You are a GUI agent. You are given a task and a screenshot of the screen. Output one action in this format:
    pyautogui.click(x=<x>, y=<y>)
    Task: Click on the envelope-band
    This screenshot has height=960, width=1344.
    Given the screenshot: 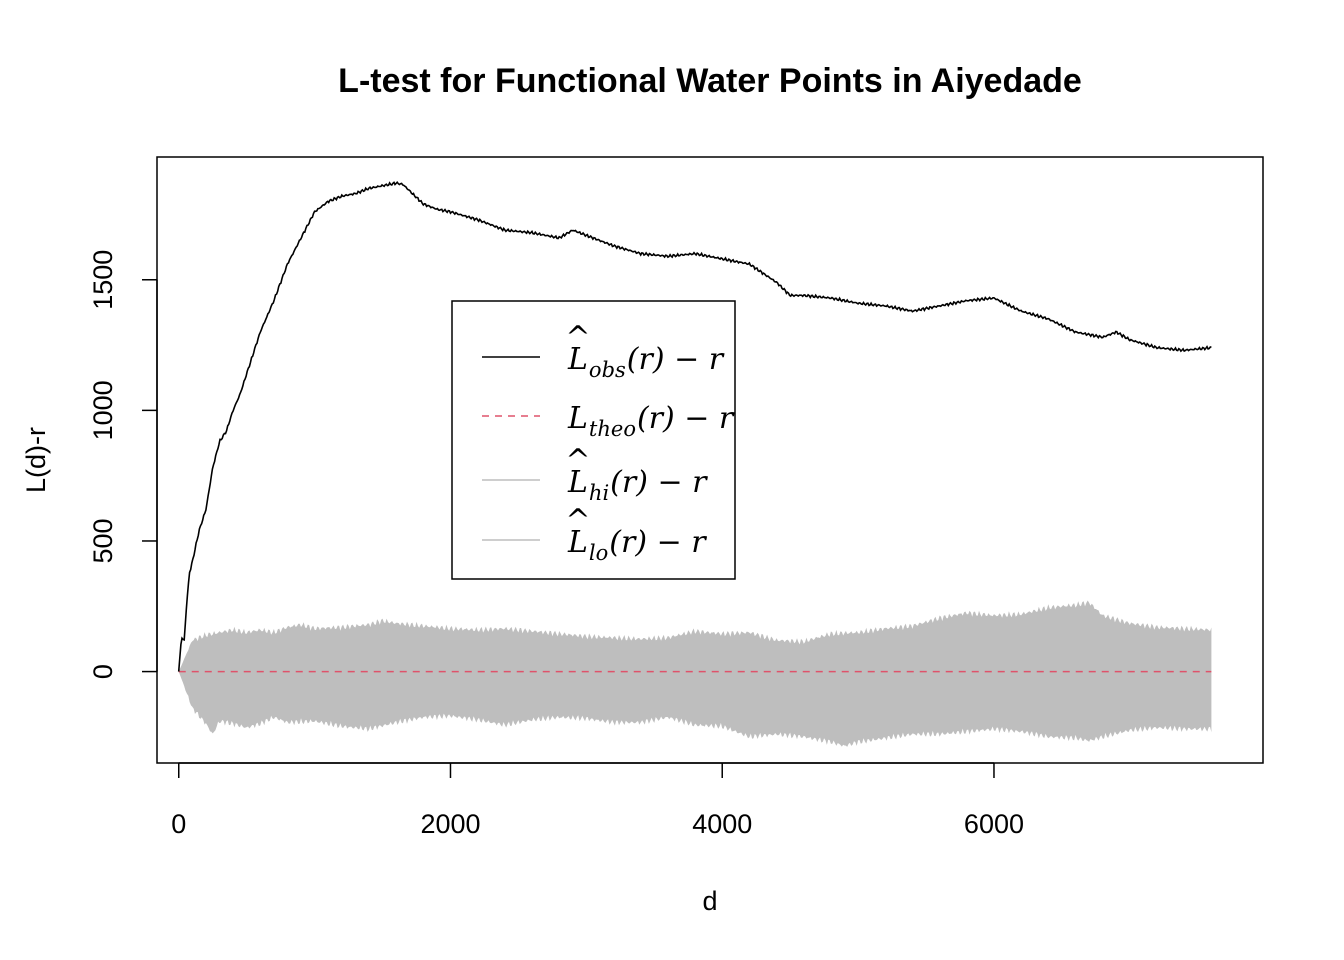 What is the action you would take?
    pyautogui.click(x=695, y=673)
    